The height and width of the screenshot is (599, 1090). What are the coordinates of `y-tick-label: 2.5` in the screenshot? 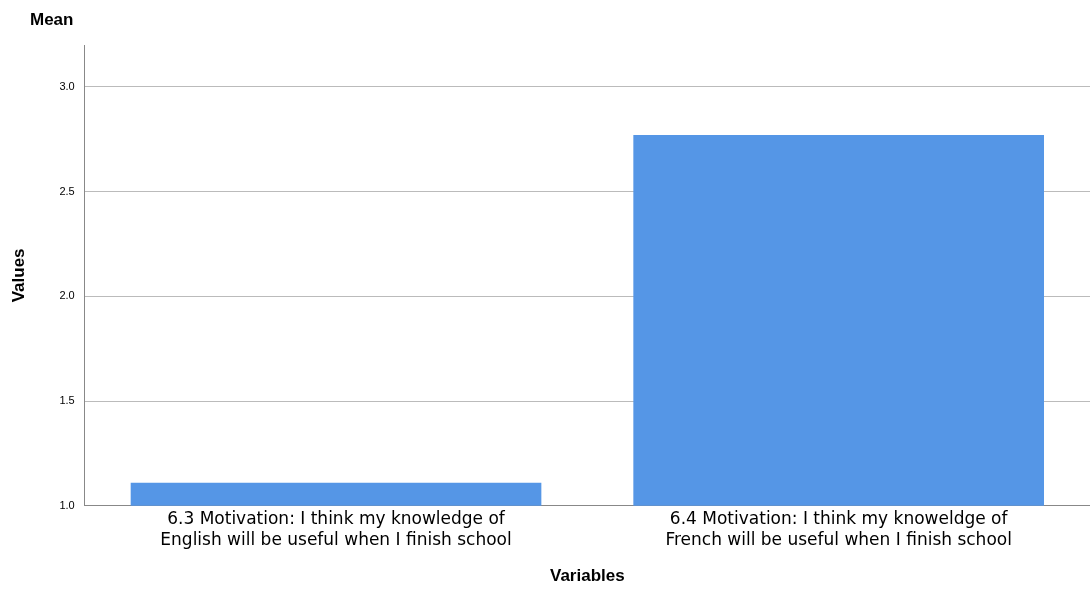 It's located at (67, 190).